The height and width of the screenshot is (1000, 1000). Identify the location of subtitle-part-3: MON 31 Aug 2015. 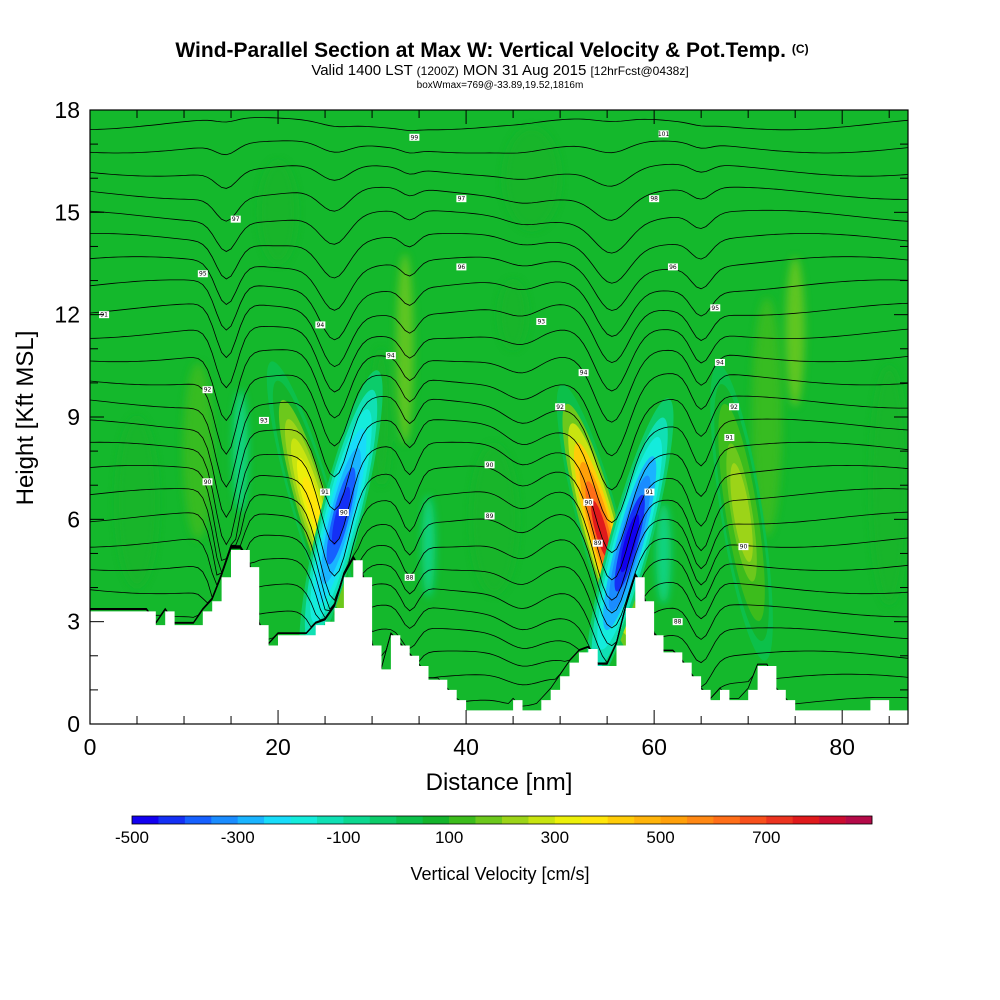
(525, 70).